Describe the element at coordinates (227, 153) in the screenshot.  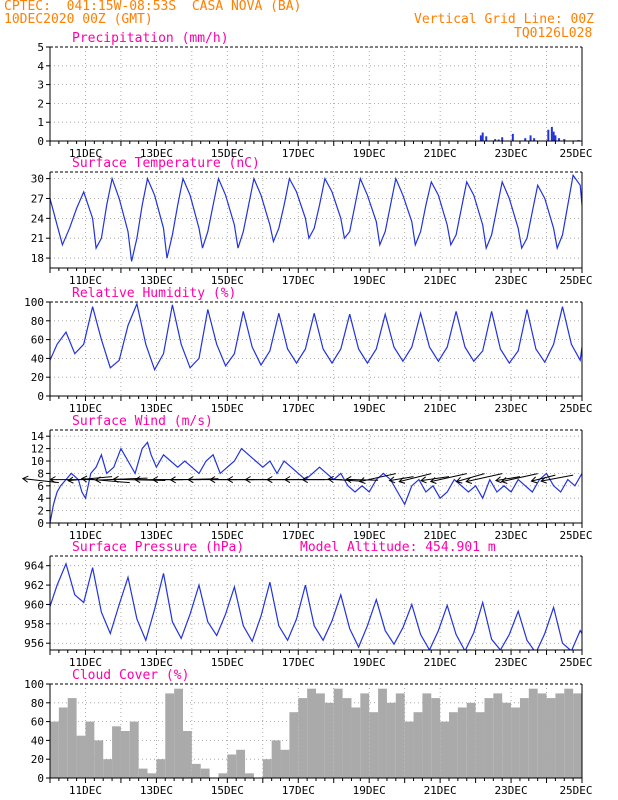
I see `x-tick-label: 15DEC` at that location.